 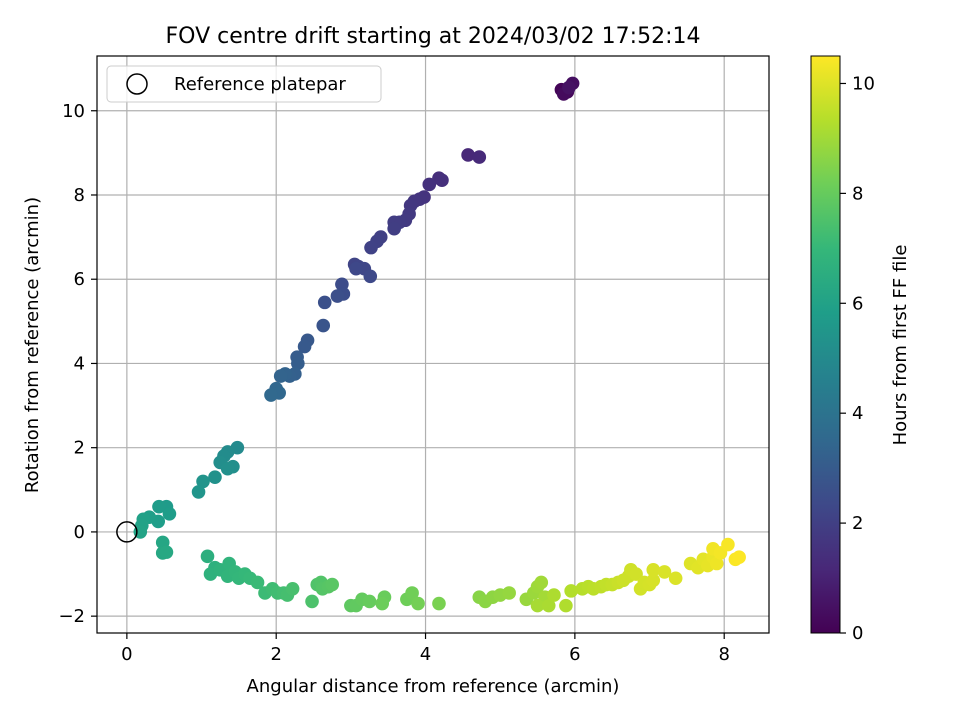 What do you see at coordinates (857, 413) in the screenshot?
I see `colorbar-tick-label: 4` at bounding box center [857, 413].